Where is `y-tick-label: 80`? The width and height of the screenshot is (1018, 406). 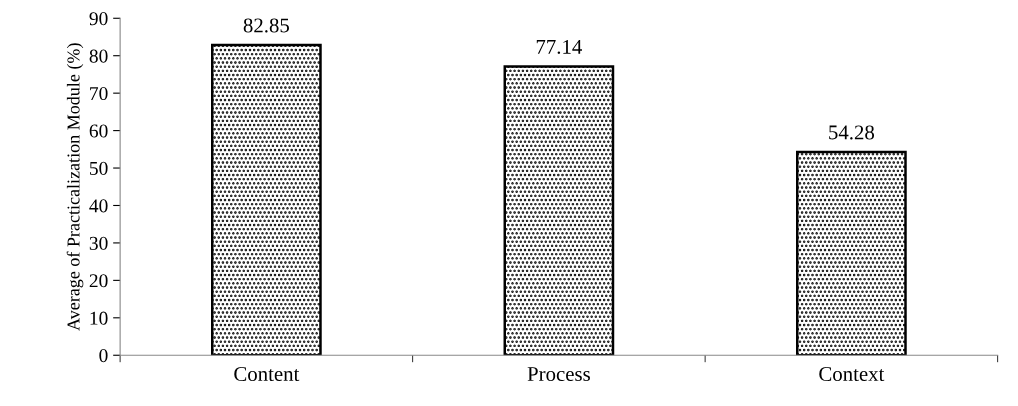
y-tick-label: 80 is located at coordinates (98, 56).